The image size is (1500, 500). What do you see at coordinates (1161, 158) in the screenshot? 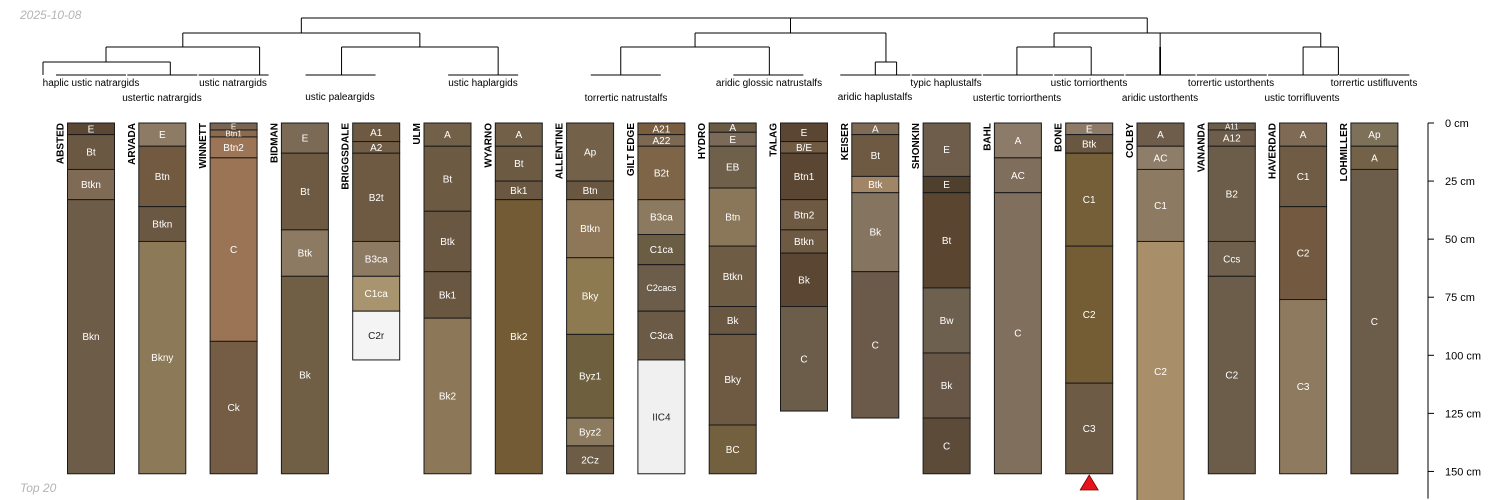
I see `horizon-label: AC` at bounding box center [1161, 158].